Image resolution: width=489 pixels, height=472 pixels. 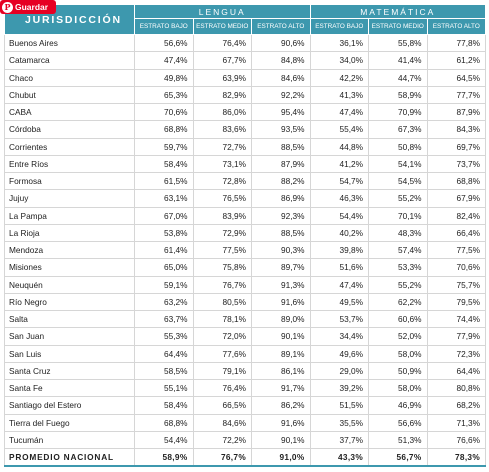 I want to click on value-cell: 54,1%, so click(x=398, y=164).